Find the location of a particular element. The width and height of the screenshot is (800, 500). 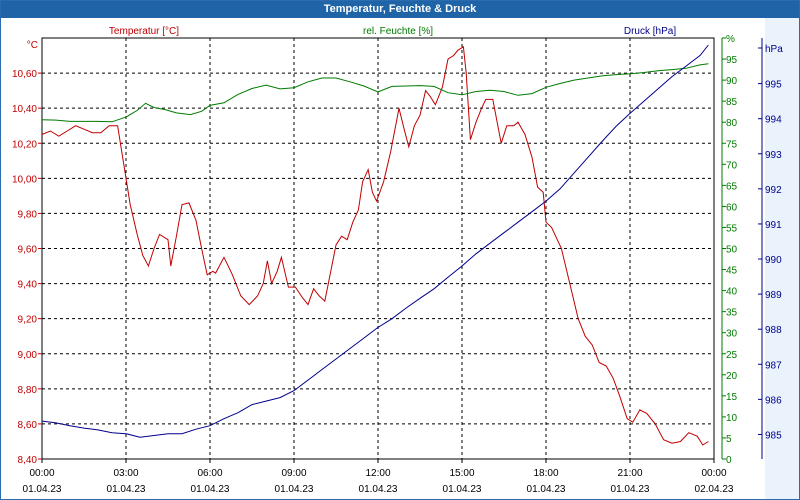

x-tick-label-date: 02.04.23 is located at coordinates (714, 489).